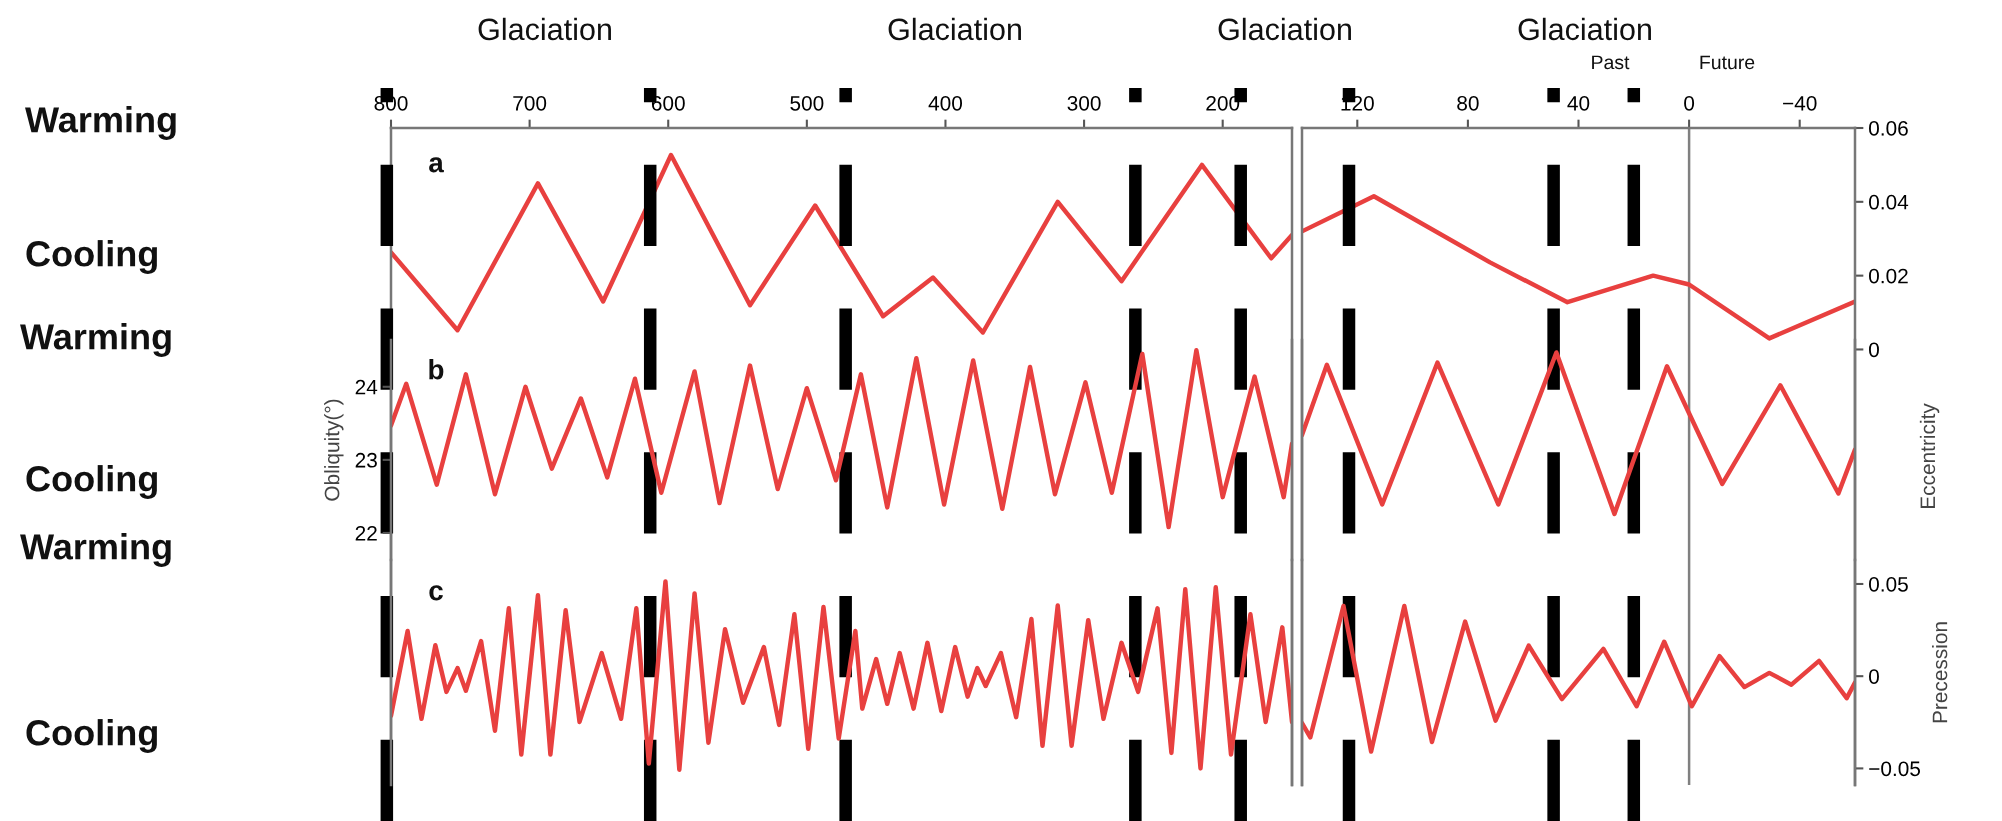 The height and width of the screenshot is (821, 2002). Describe the element at coordinates (1888, 584) in the screenshot. I see `y-tick-label: 0.05` at that location.